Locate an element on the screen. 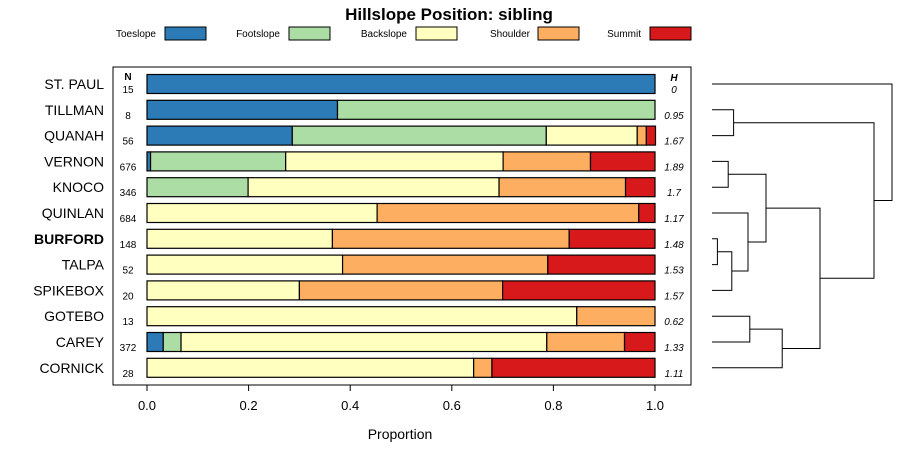 The height and width of the screenshot is (465, 900). x-axis-label: Proportion is located at coordinates (400, 434).